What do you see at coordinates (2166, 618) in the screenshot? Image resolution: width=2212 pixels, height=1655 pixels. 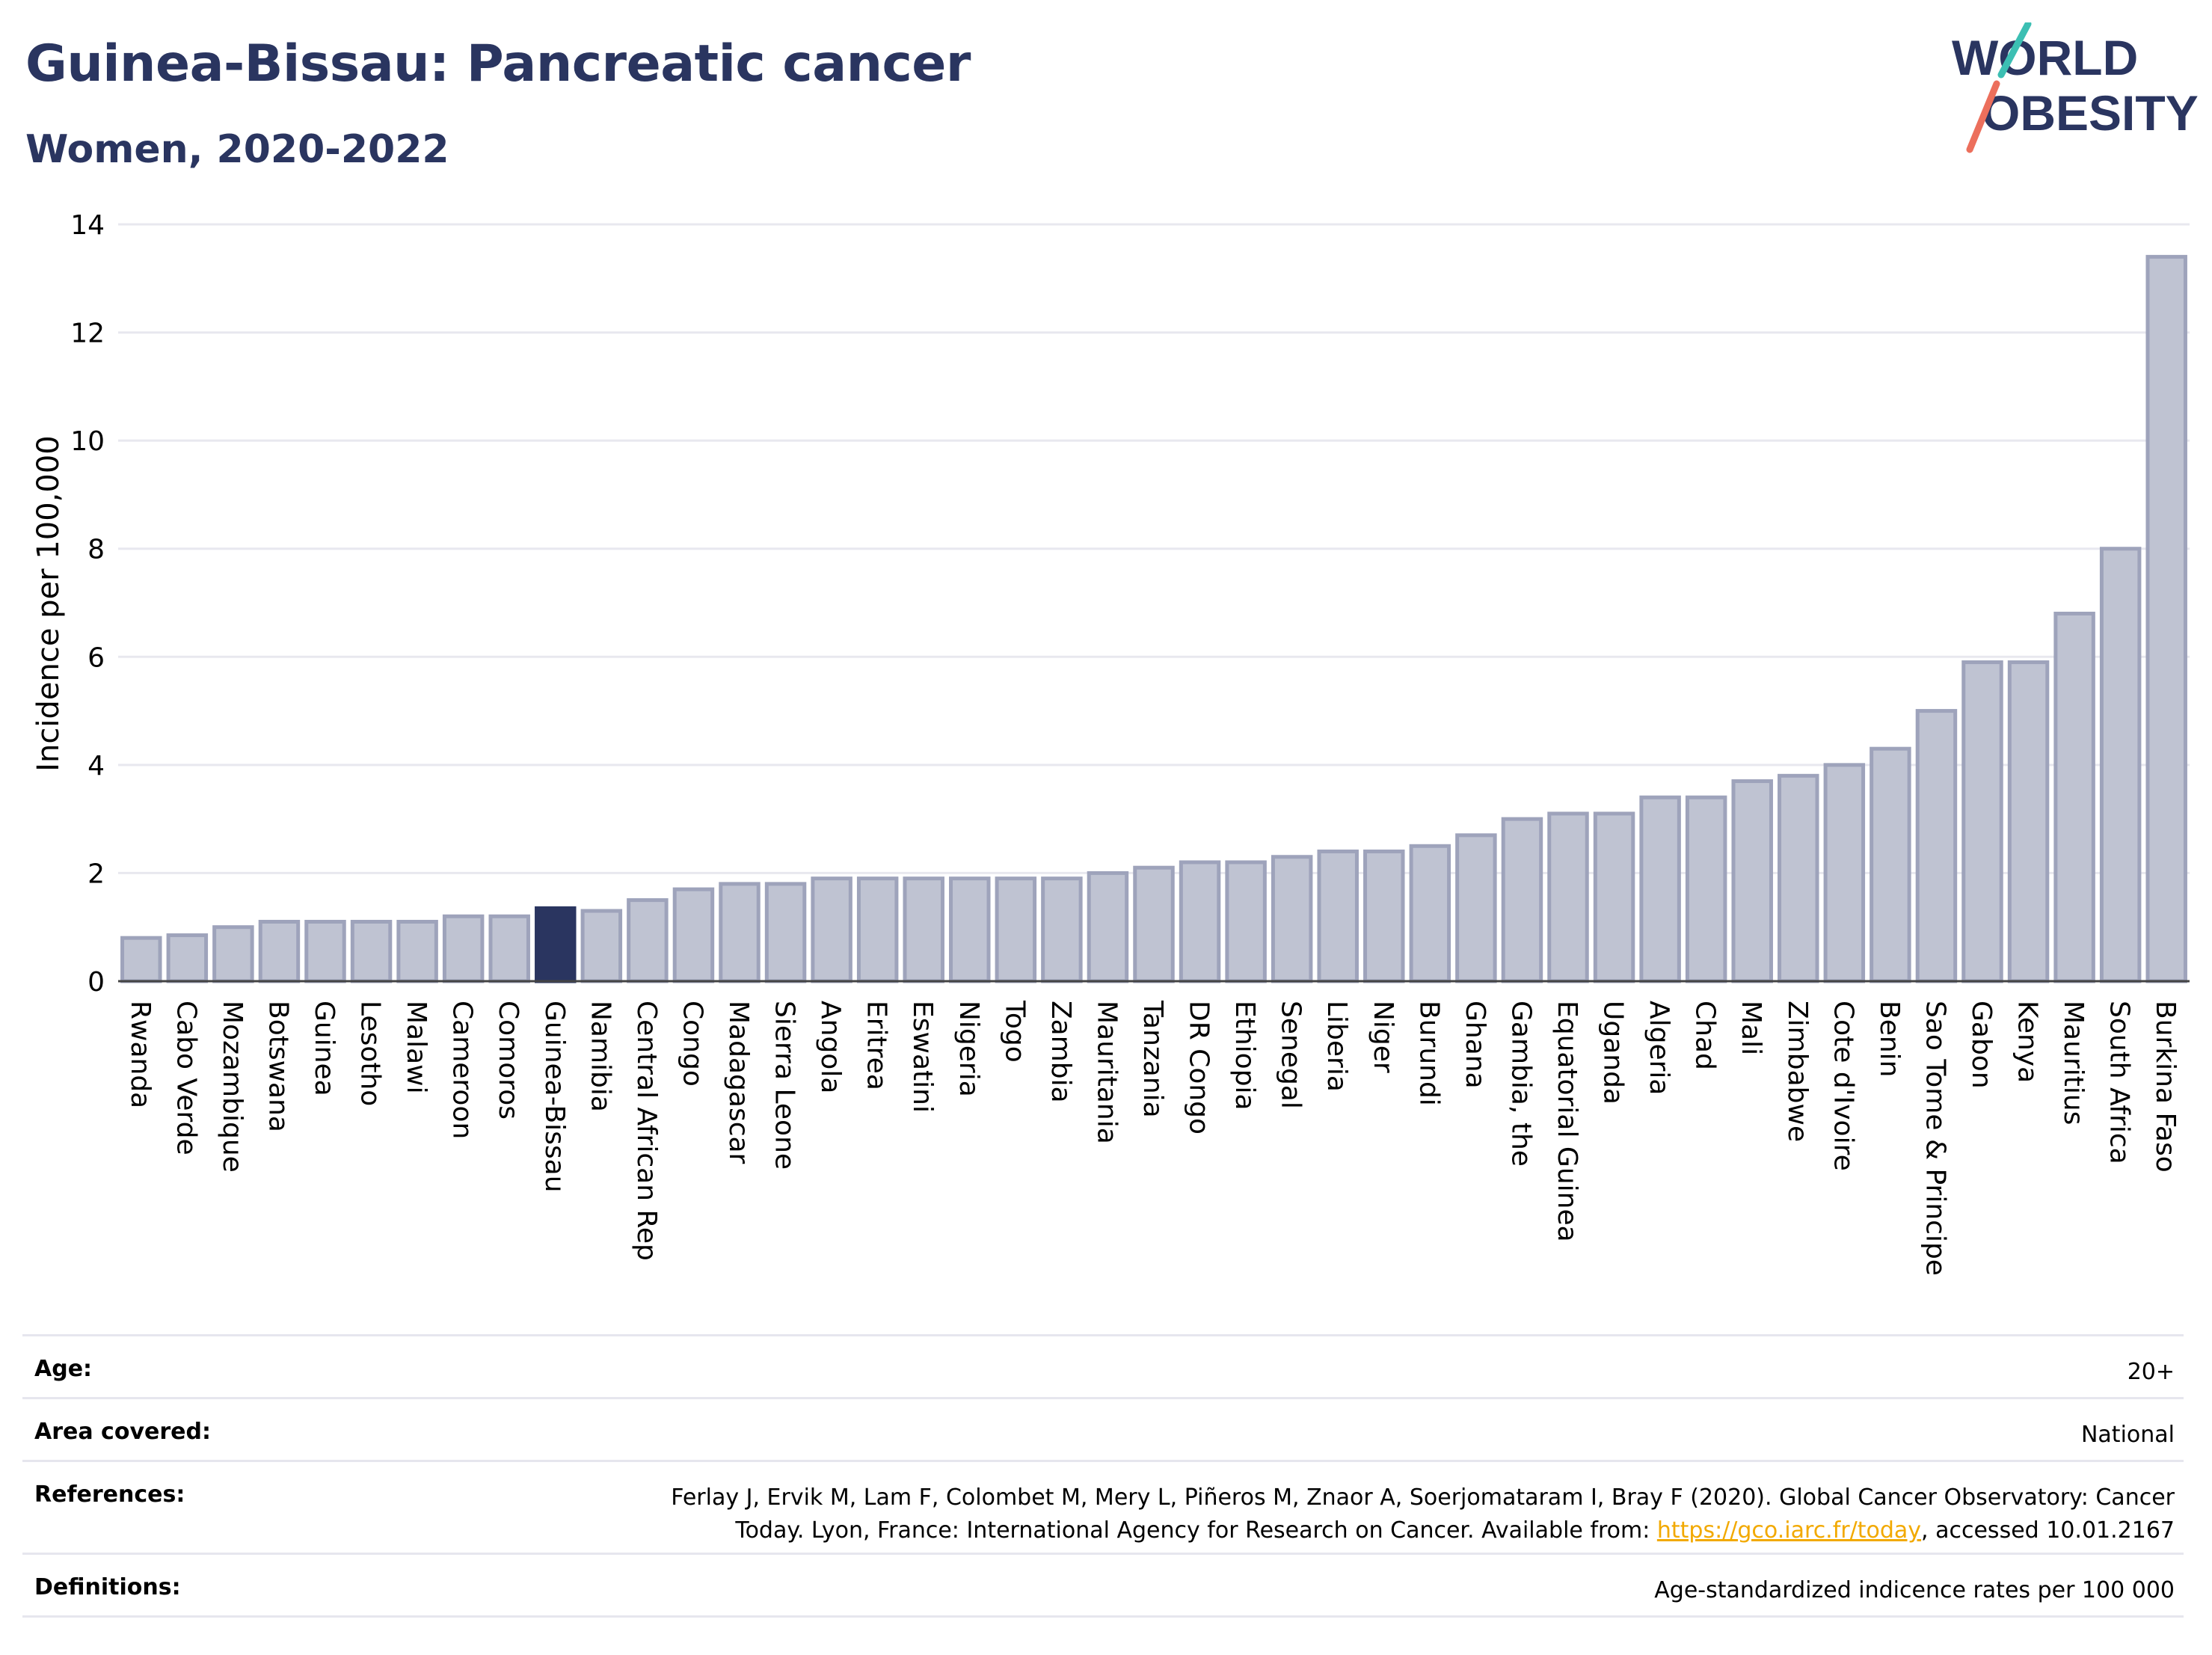 I see `bar-burkina-faso` at bounding box center [2166, 618].